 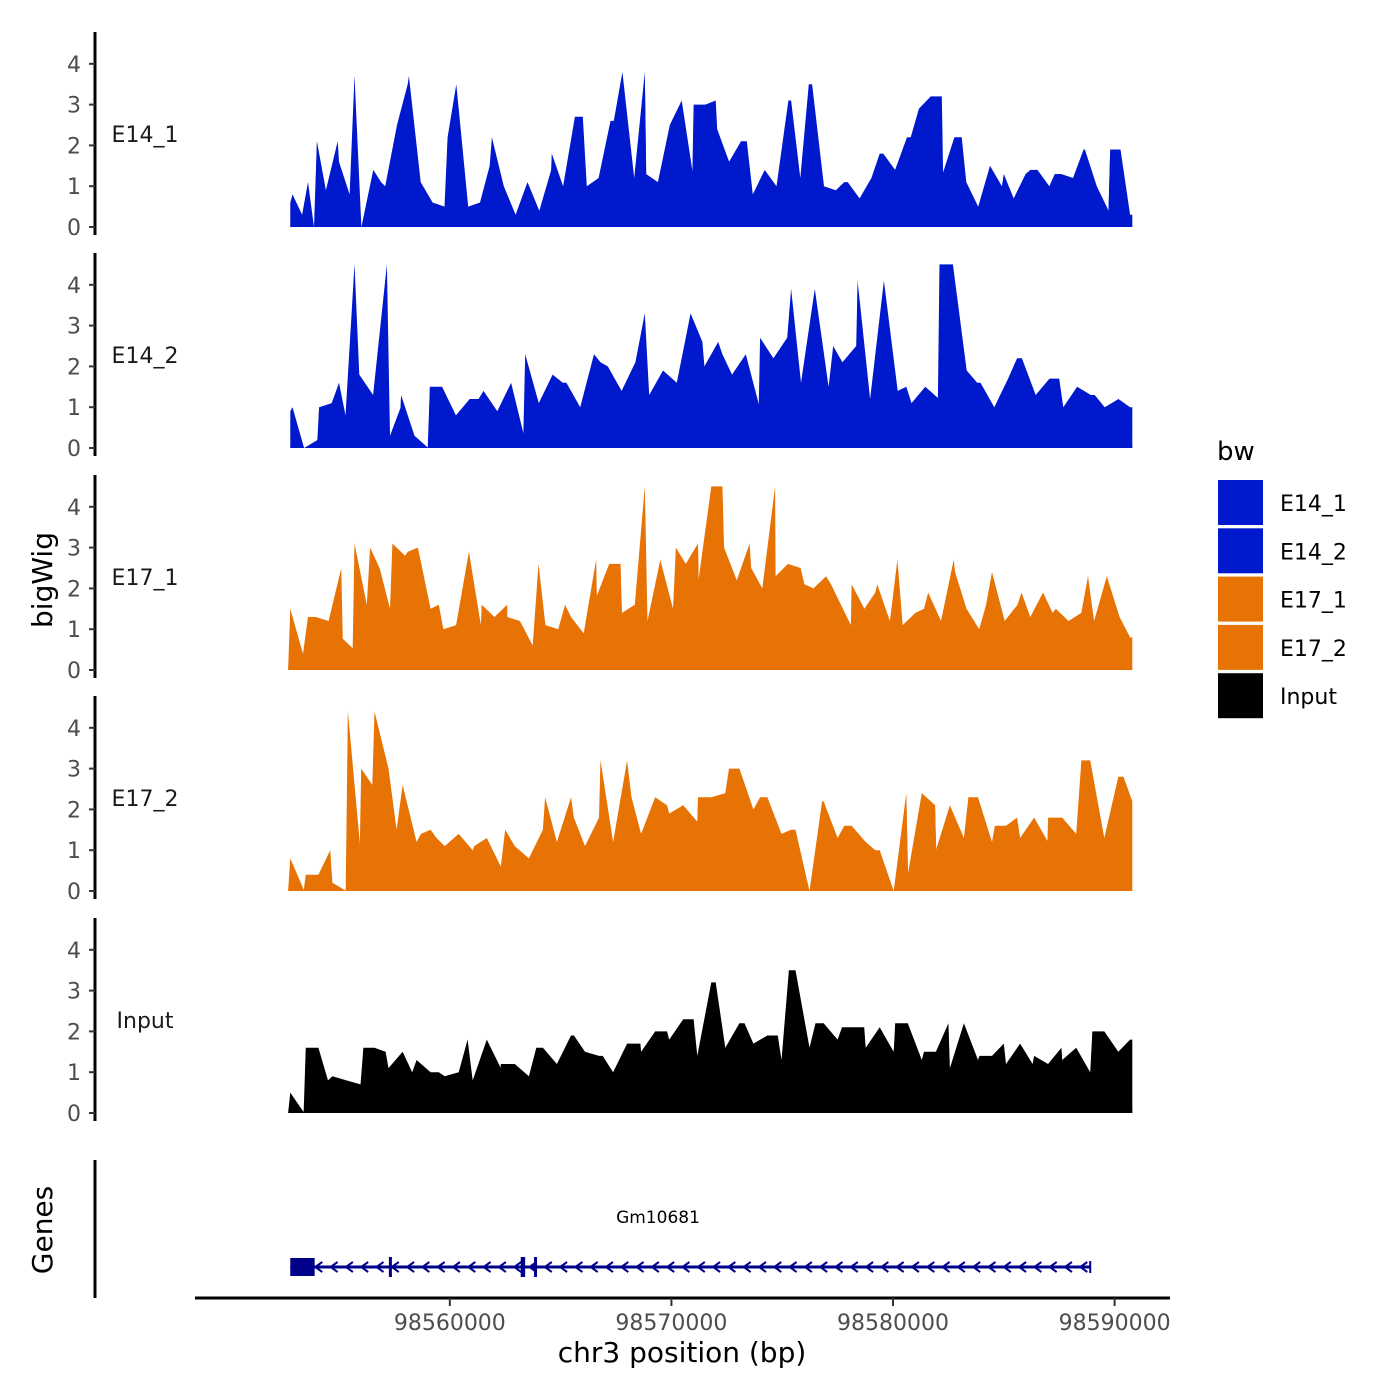 I want to click on x-axis-title: chr3 position (bp), so click(x=682, y=1352).